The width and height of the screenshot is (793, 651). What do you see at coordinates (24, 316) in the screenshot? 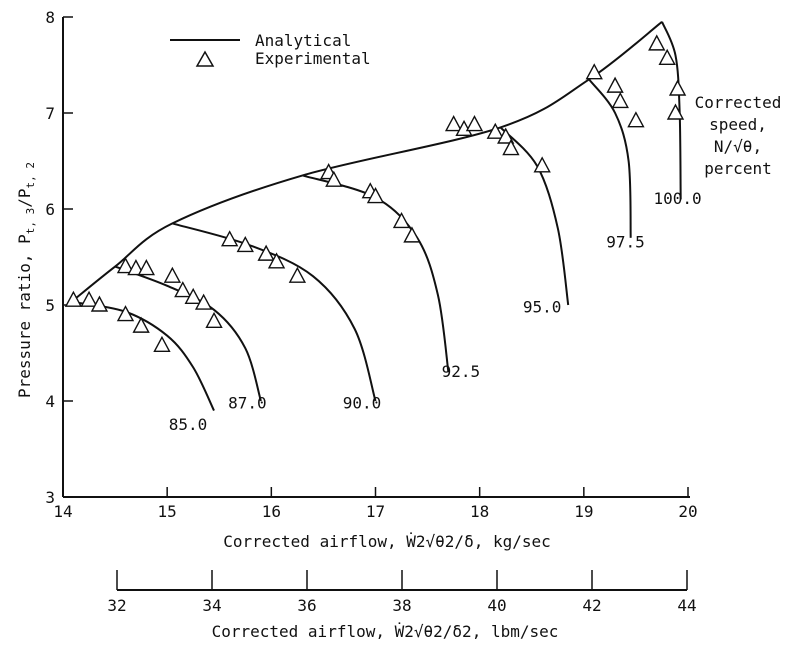
I see `y-axis-title-main: Pressure ratio, P` at bounding box center [24, 316].